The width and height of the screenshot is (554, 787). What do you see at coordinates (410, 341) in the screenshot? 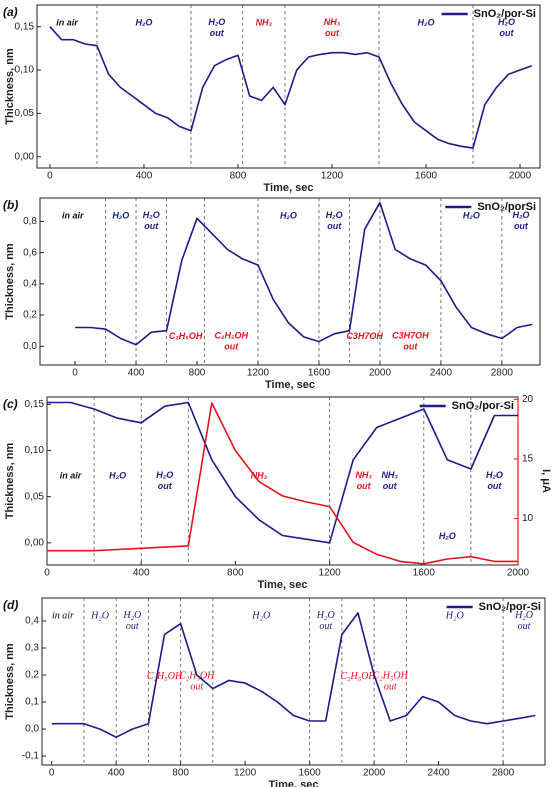
I see `annotation: C3H7OH out` at bounding box center [410, 341].